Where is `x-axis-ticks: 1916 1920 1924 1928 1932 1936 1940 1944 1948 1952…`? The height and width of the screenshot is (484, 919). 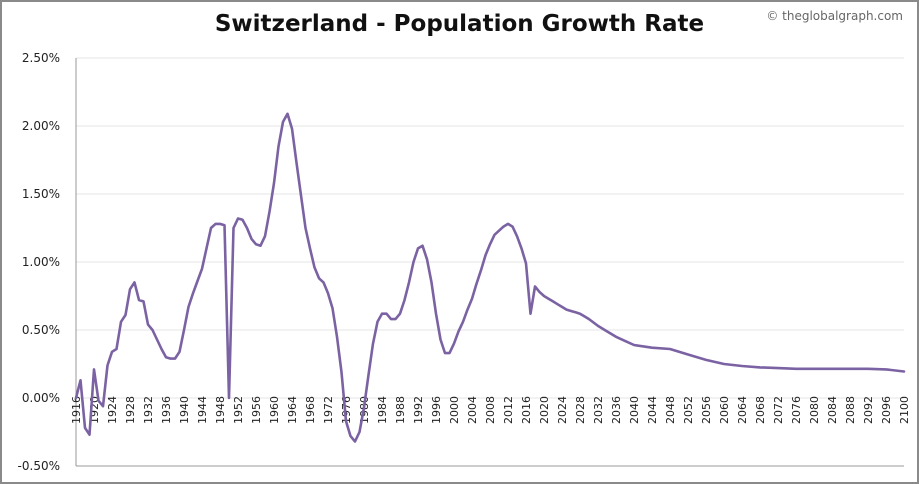 x-axis-ticks: 1916 1920 1924 1928 1932 1936 1940 1944 1948 1952… is located at coordinates (490, 410).